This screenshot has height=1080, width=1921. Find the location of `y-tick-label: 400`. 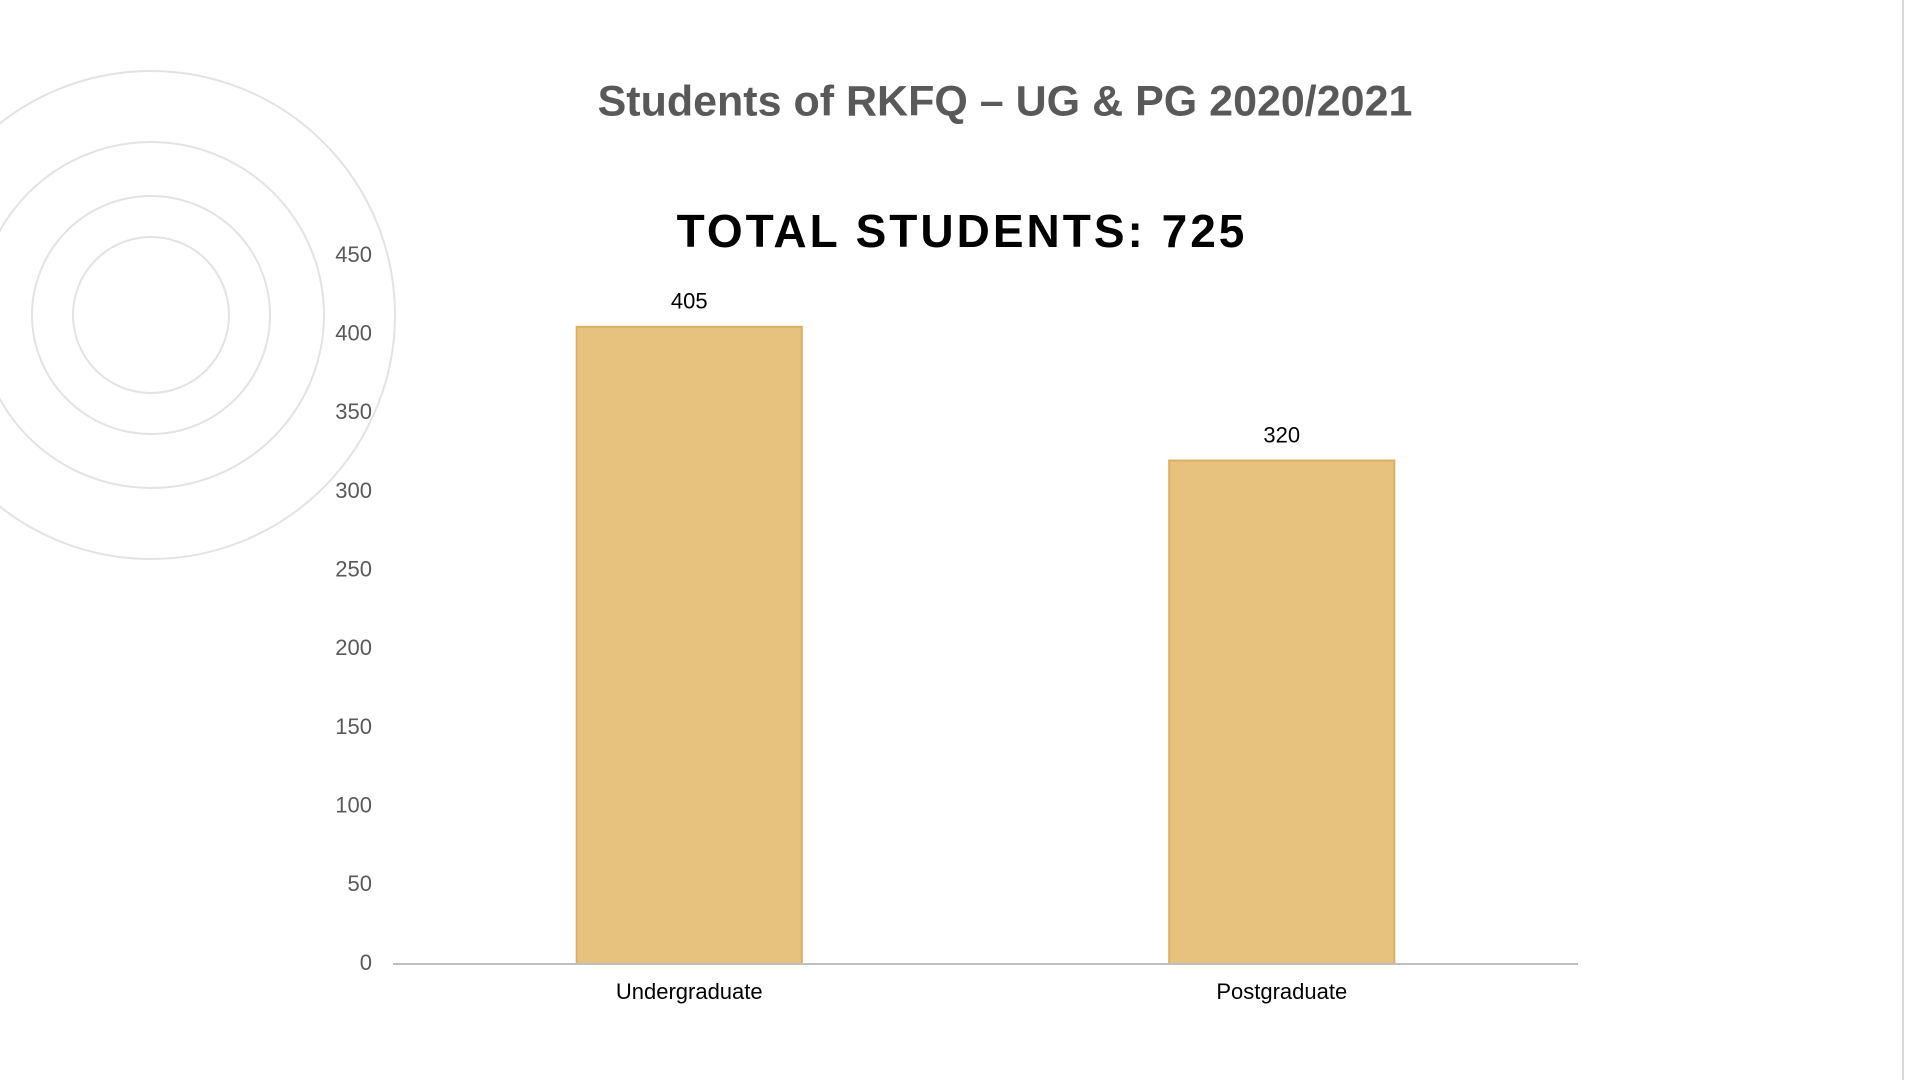

y-tick-label: 400 is located at coordinates (353, 332).